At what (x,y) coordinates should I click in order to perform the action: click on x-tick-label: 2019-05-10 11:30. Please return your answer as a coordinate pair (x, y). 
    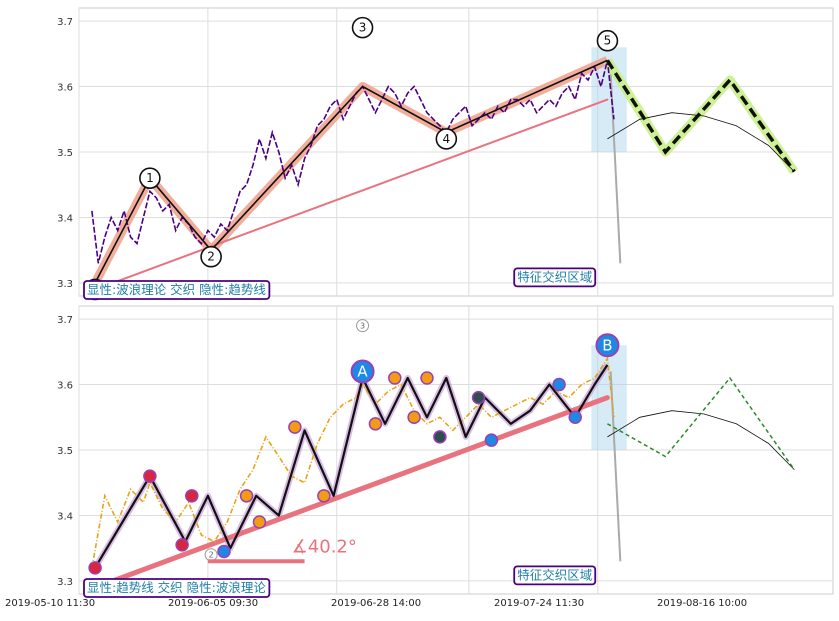
    Looking at the image, I should click on (50, 603).